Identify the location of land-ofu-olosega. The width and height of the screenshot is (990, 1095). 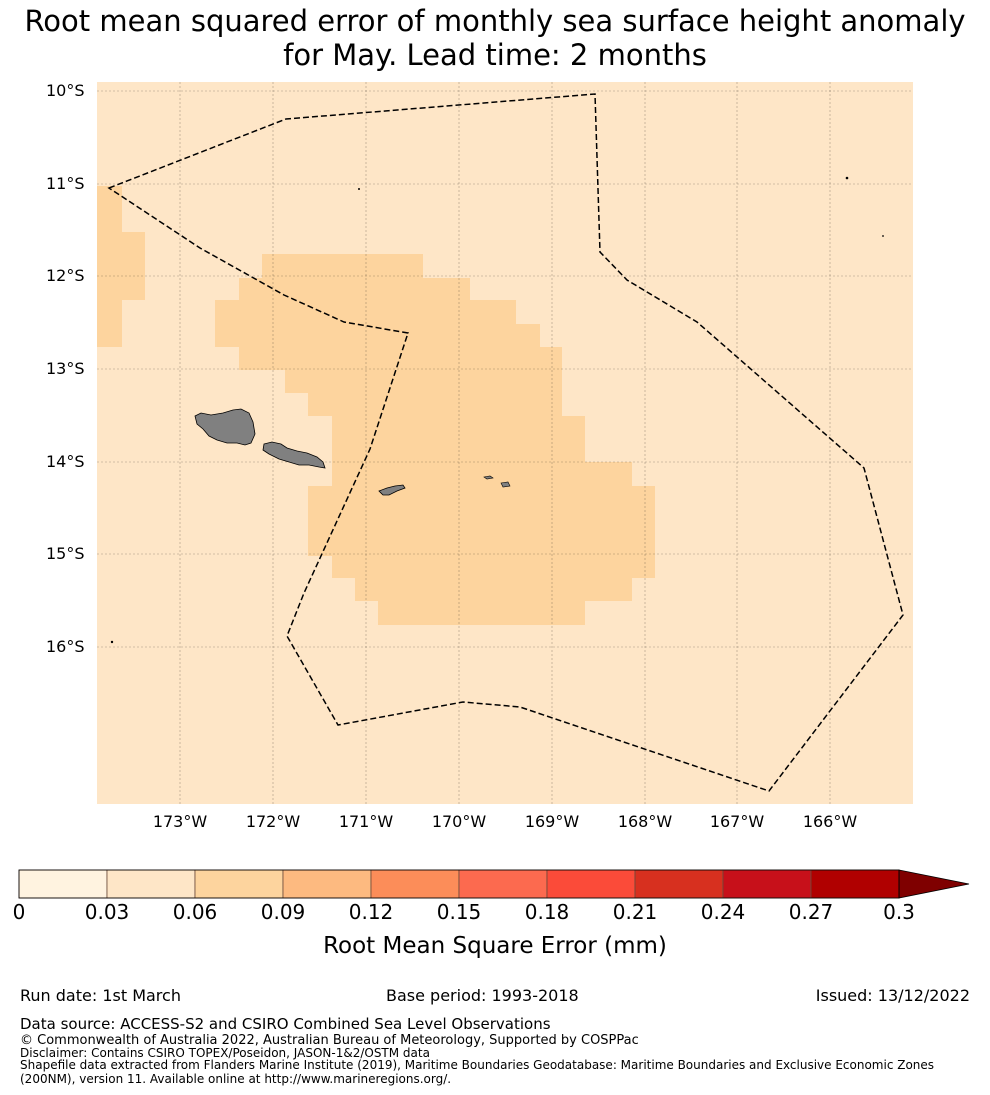
(488, 477).